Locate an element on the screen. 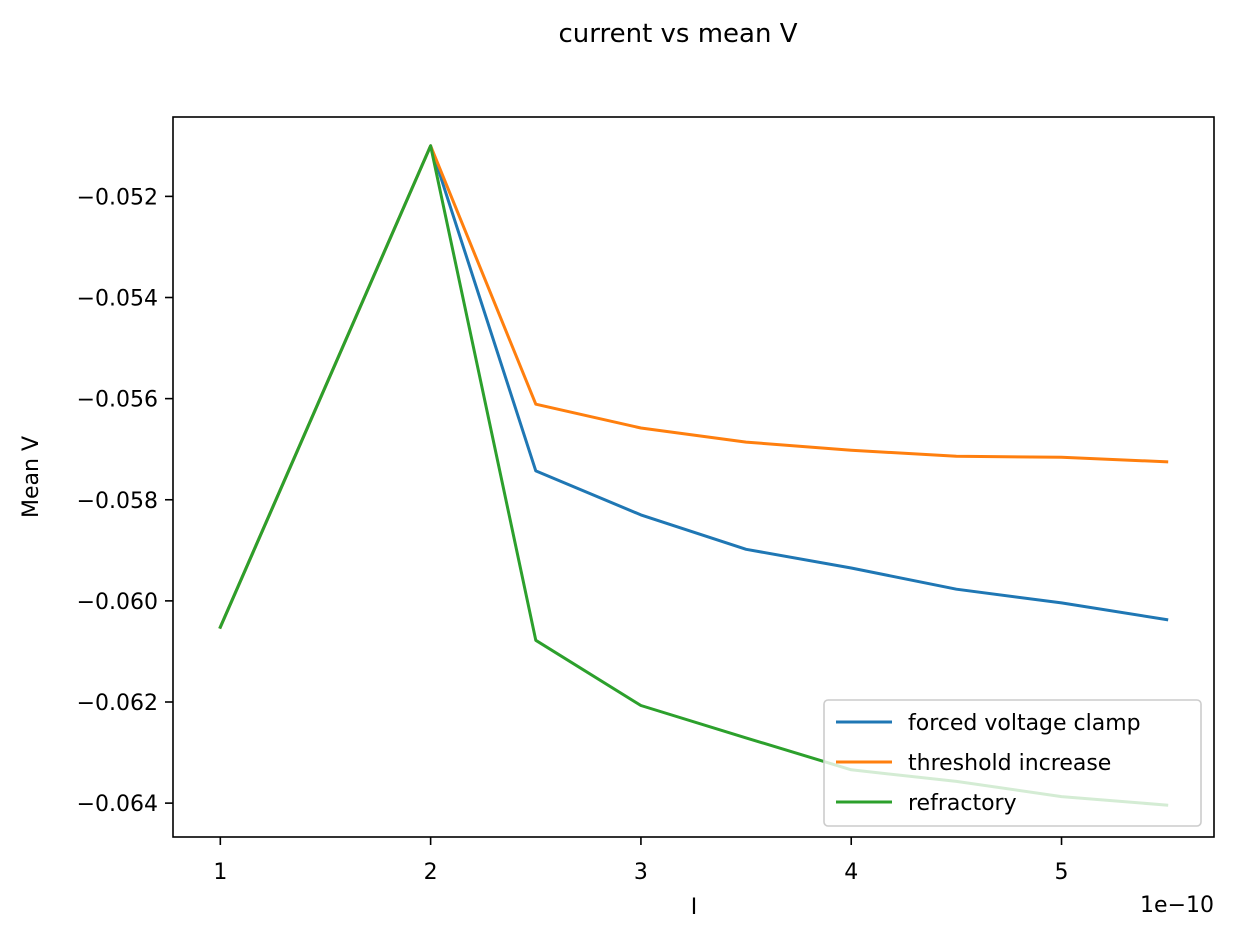 The image size is (1233, 940). x-tick-label: 1 is located at coordinates (220, 872).